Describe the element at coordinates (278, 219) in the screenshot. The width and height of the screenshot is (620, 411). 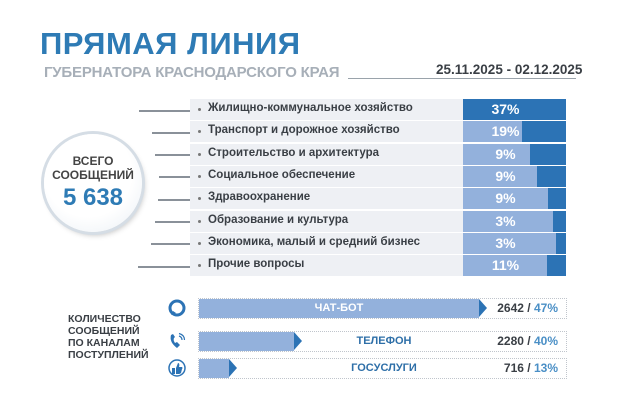
I see `topic-label: Образование и культура` at that location.